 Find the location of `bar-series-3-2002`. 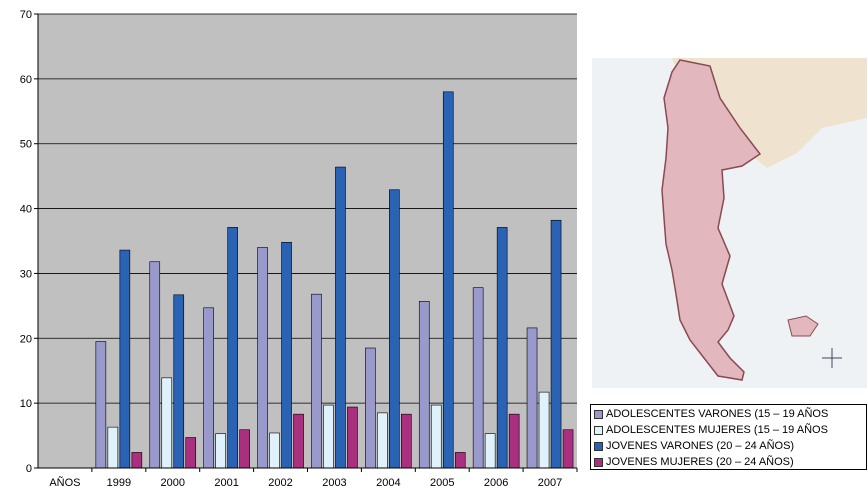

bar-series-3-2002 is located at coordinates (286, 355).